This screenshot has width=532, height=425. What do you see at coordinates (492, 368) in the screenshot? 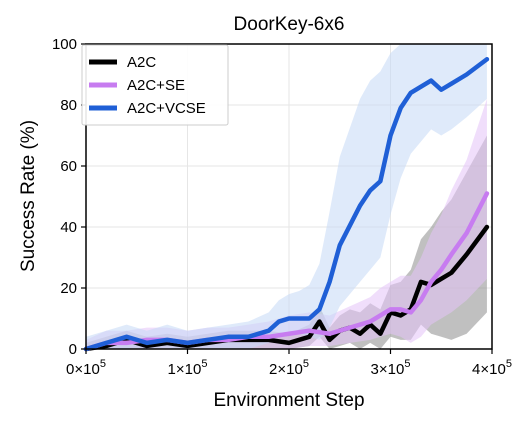
I see `x-tick-label: 4×10⁵` at bounding box center [492, 368].